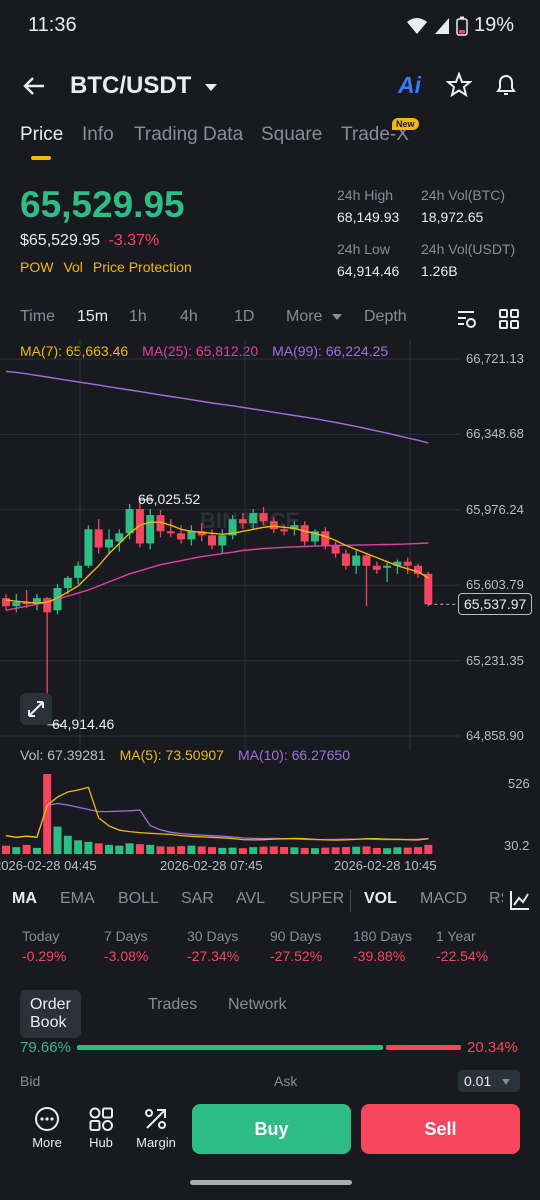 Image resolution: width=540 pixels, height=1200 pixels. Describe the element at coordinates (77, 898) in the screenshot. I see `indicator-ema: EMA` at that location.